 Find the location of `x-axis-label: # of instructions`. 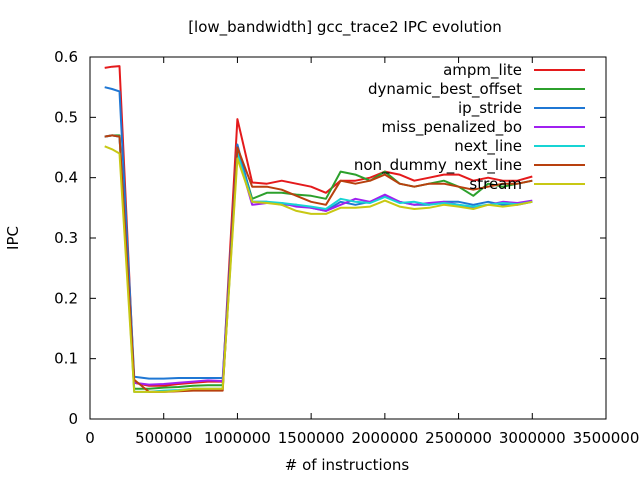

x-axis-label: # of instructions is located at coordinates (347, 465).